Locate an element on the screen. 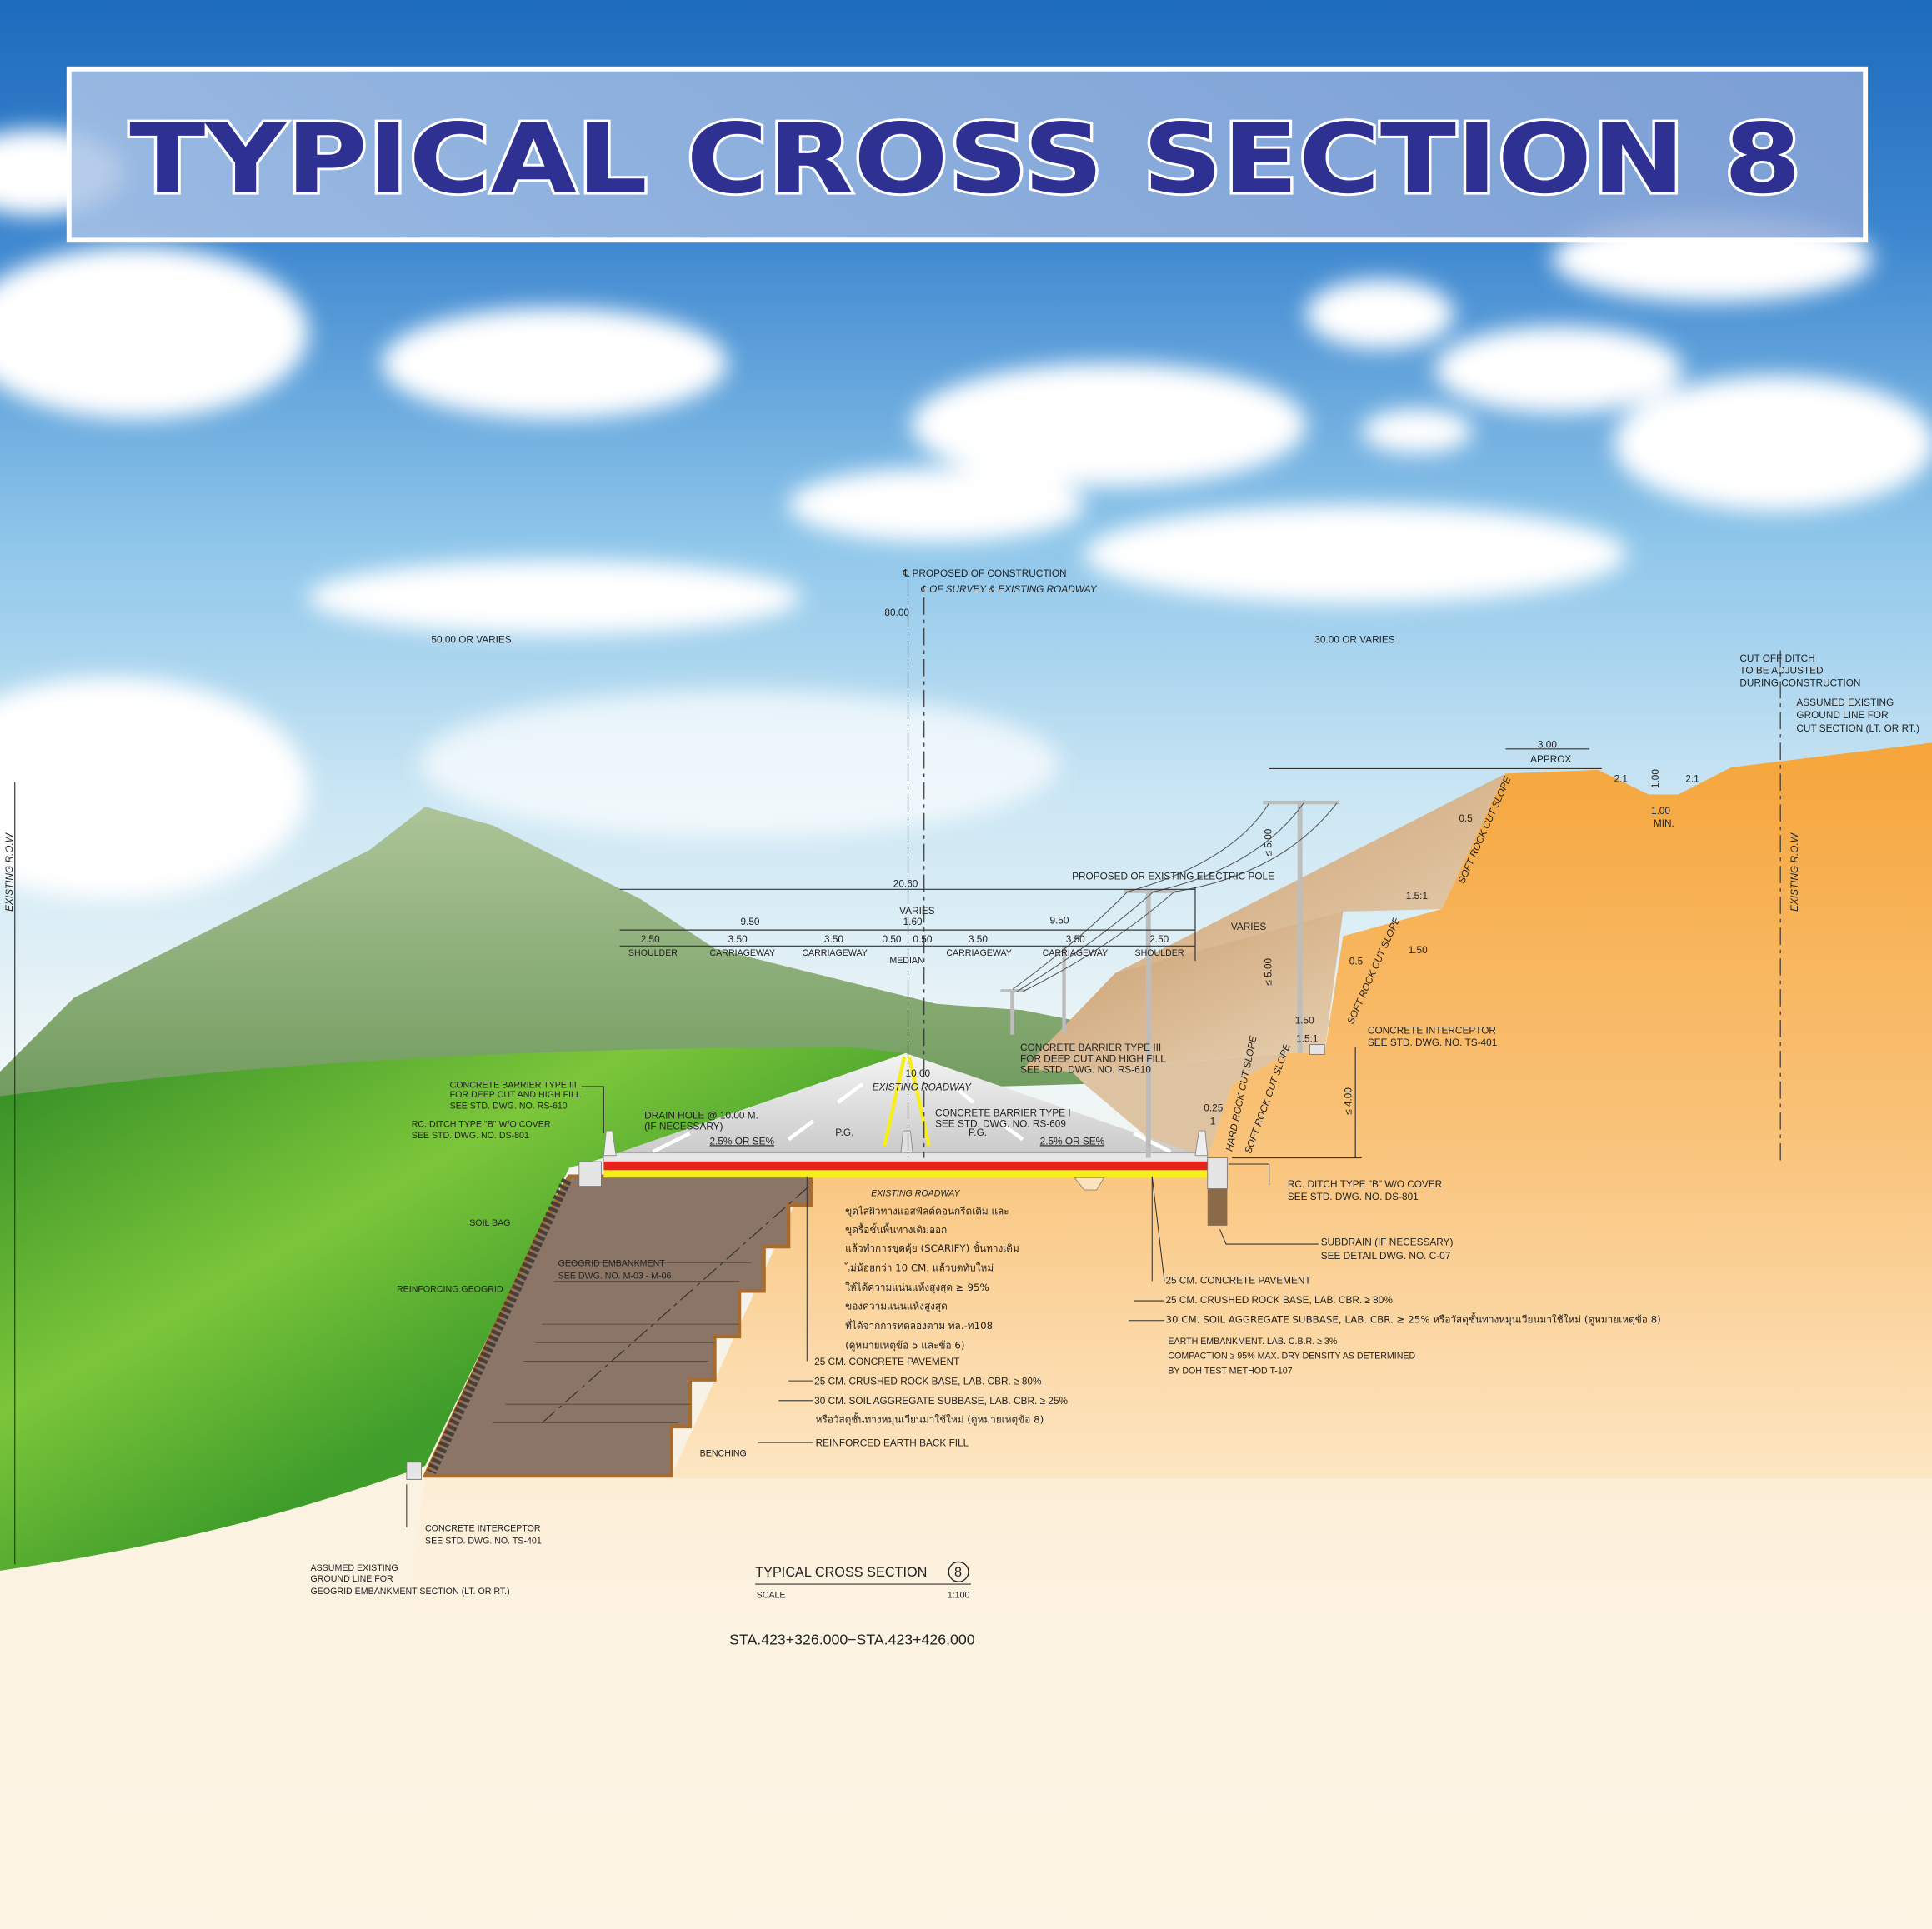 Image resolution: width=1932 pixels, height=1929 pixels. dim-right-carriageway-1: 3.50 is located at coordinates (978, 939).